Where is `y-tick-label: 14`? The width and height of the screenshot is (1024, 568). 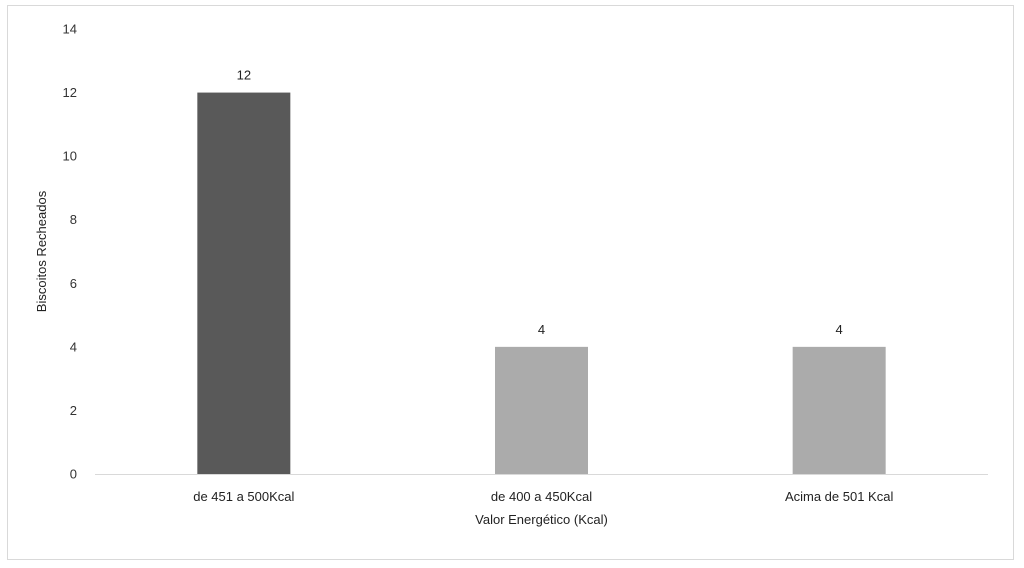 y-tick-label: 14 is located at coordinates (70, 29).